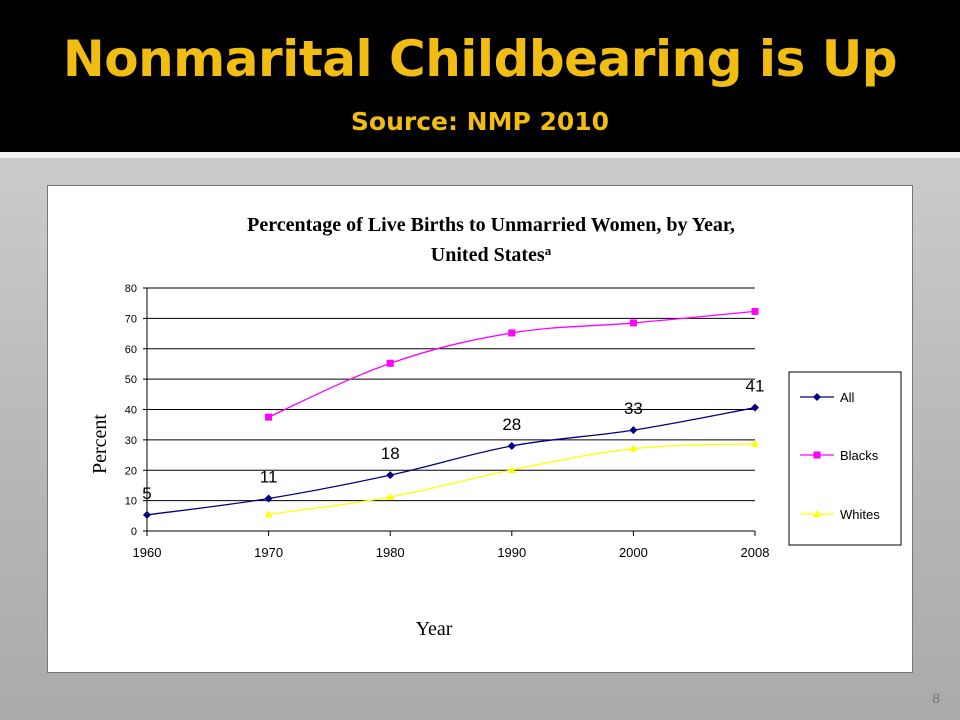 The image size is (960, 720). What do you see at coordinates (131, 319) in the screenshot?
I see `y-tick-label-70: 70` at bounding box center [131, 319].